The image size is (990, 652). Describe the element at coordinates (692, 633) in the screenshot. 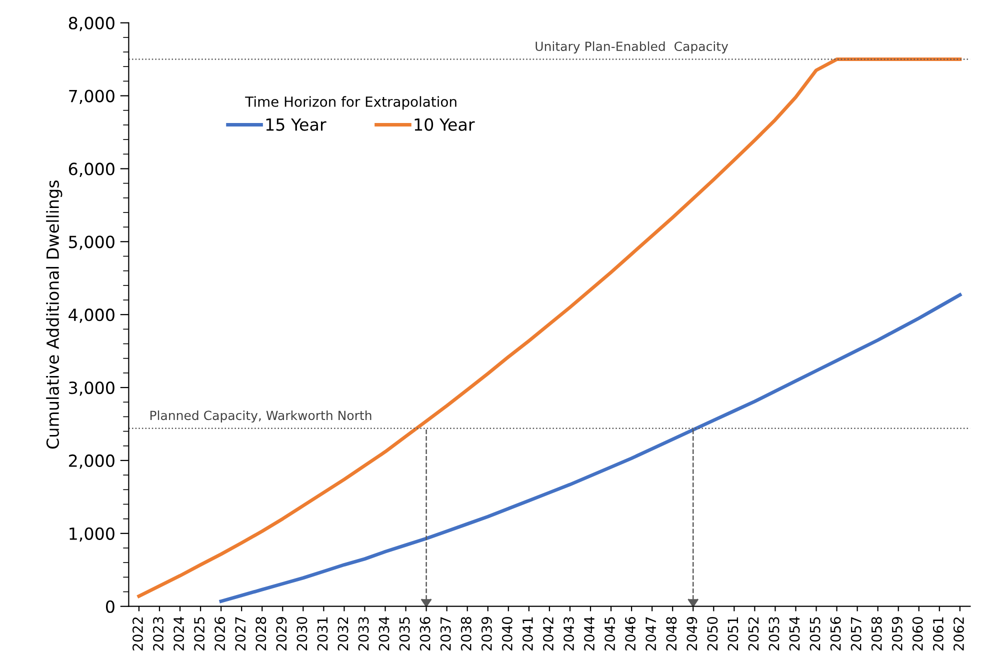

I see `x-tick-label: 2049` at that location.